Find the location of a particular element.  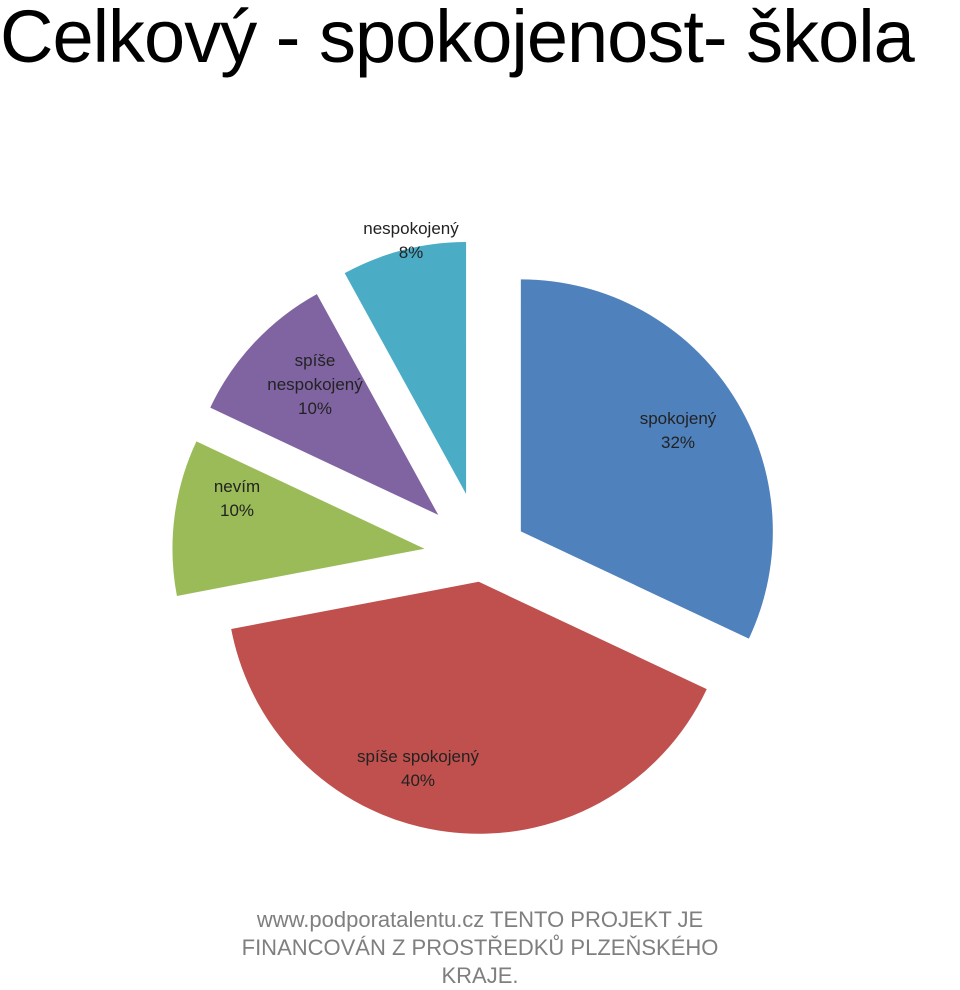

footer-url: www.podporatalentu.cz is located at coordinates (370, 919).